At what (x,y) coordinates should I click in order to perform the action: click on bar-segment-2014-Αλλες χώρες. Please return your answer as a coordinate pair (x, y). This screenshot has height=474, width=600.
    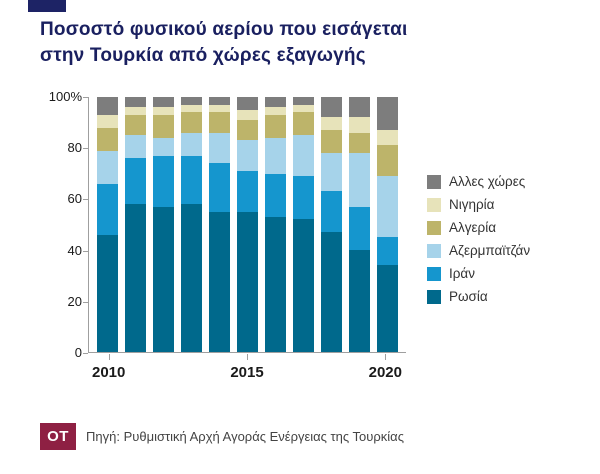
    Looking at the image, I should click on (219, 101).